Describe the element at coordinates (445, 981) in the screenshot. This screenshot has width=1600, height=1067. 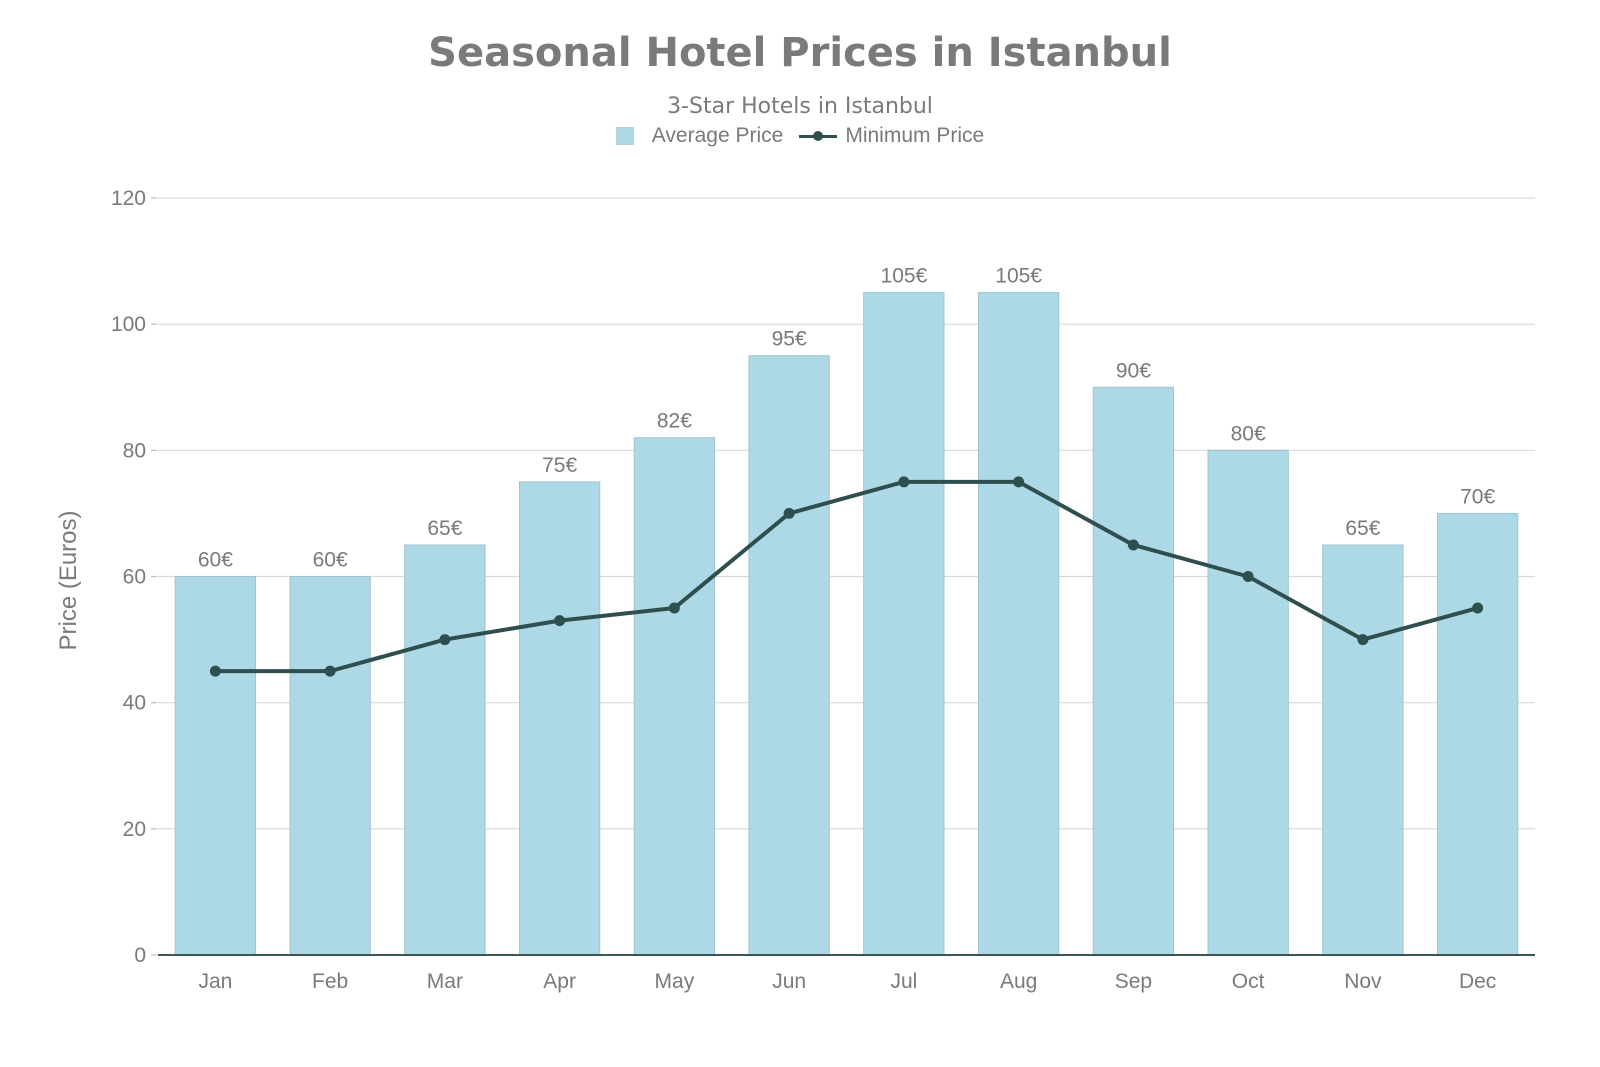
I see `x-tick-label: Mar` at that location.